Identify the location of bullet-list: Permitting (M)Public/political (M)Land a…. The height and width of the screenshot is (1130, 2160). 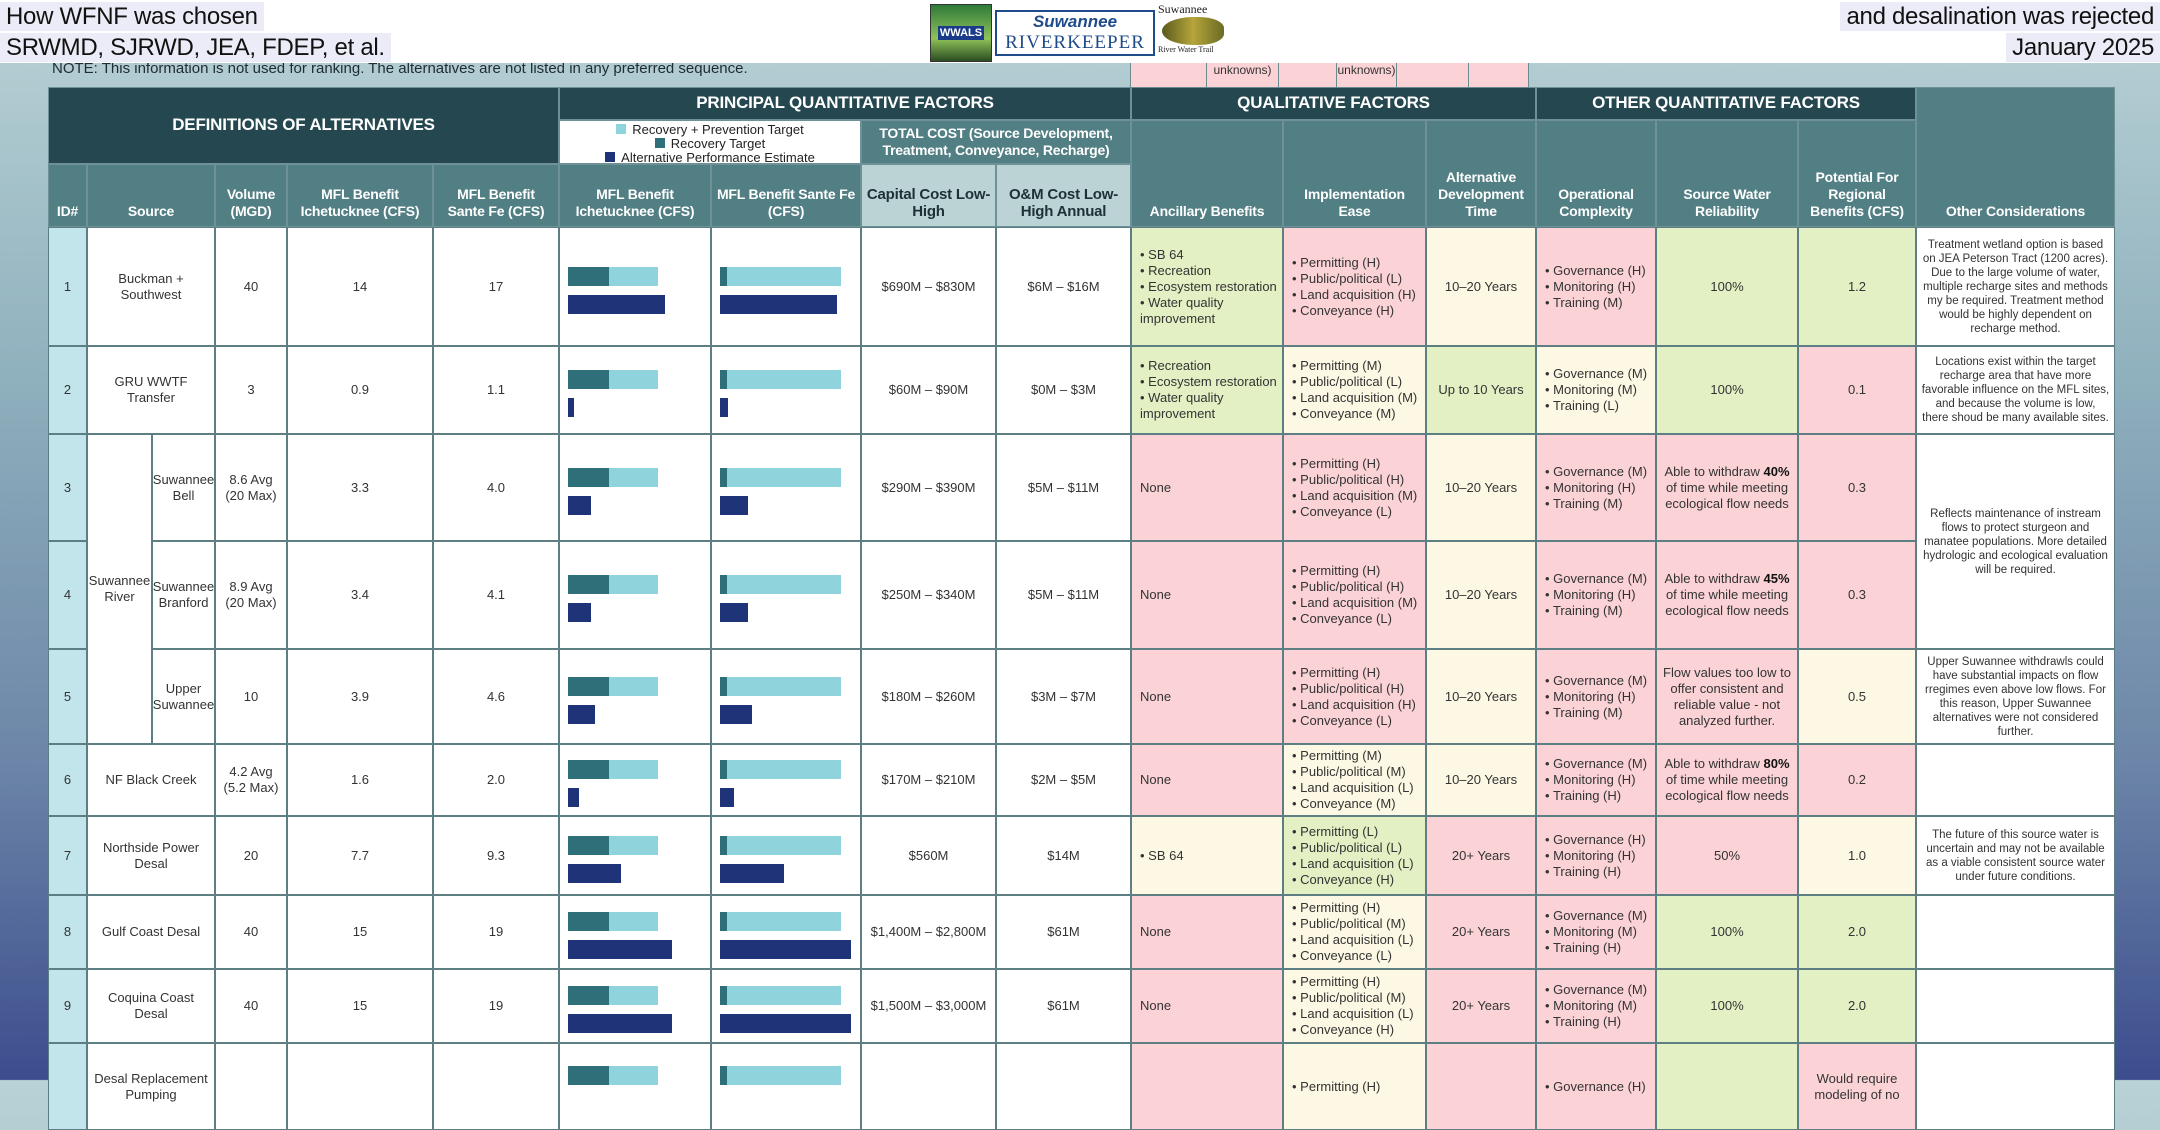
(1353, 780).